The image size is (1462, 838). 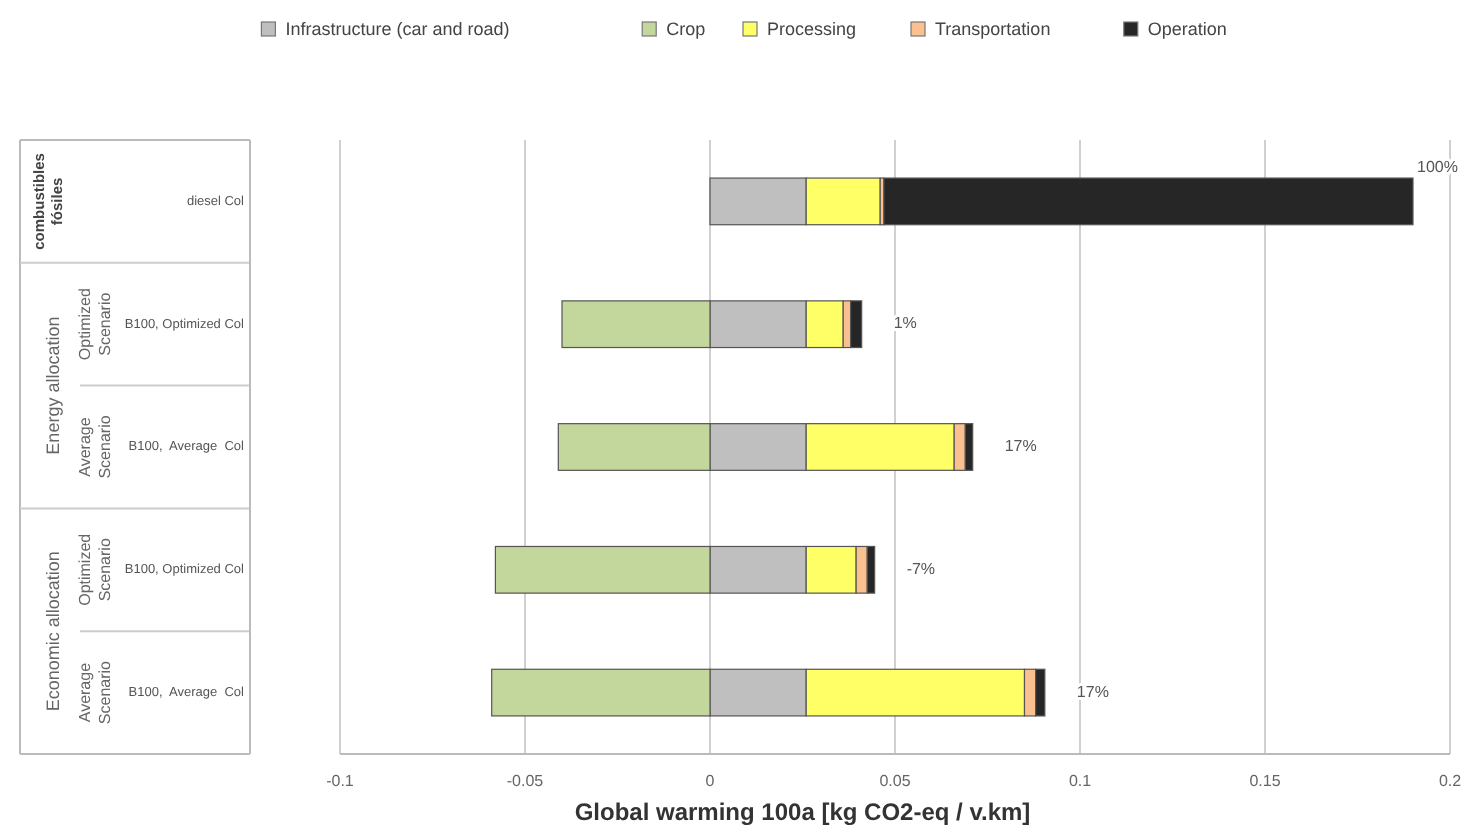 What do you see at coordinates (1437, 167) in the screenshot?
I see `annotation: 100%` at bounding box center [1437, 167].